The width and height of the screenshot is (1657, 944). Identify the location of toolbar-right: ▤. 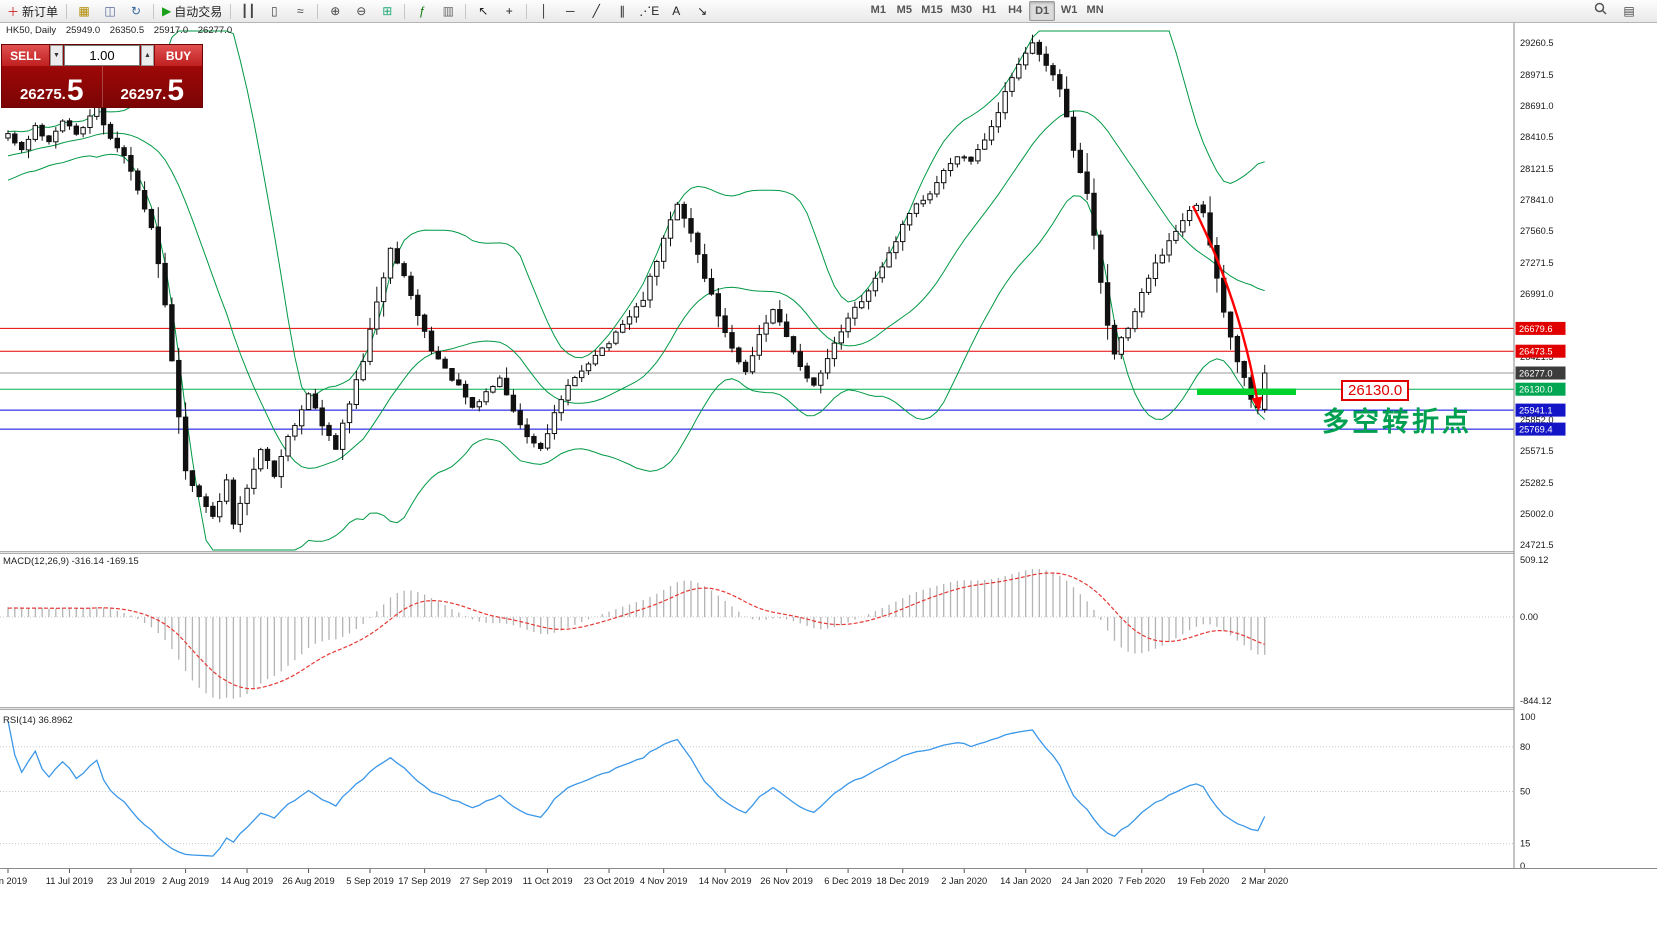
(1623, 11).